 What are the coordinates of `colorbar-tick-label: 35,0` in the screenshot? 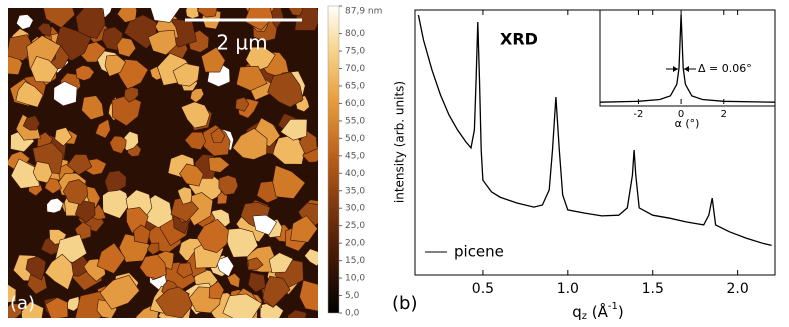 It's located at (355, 191).